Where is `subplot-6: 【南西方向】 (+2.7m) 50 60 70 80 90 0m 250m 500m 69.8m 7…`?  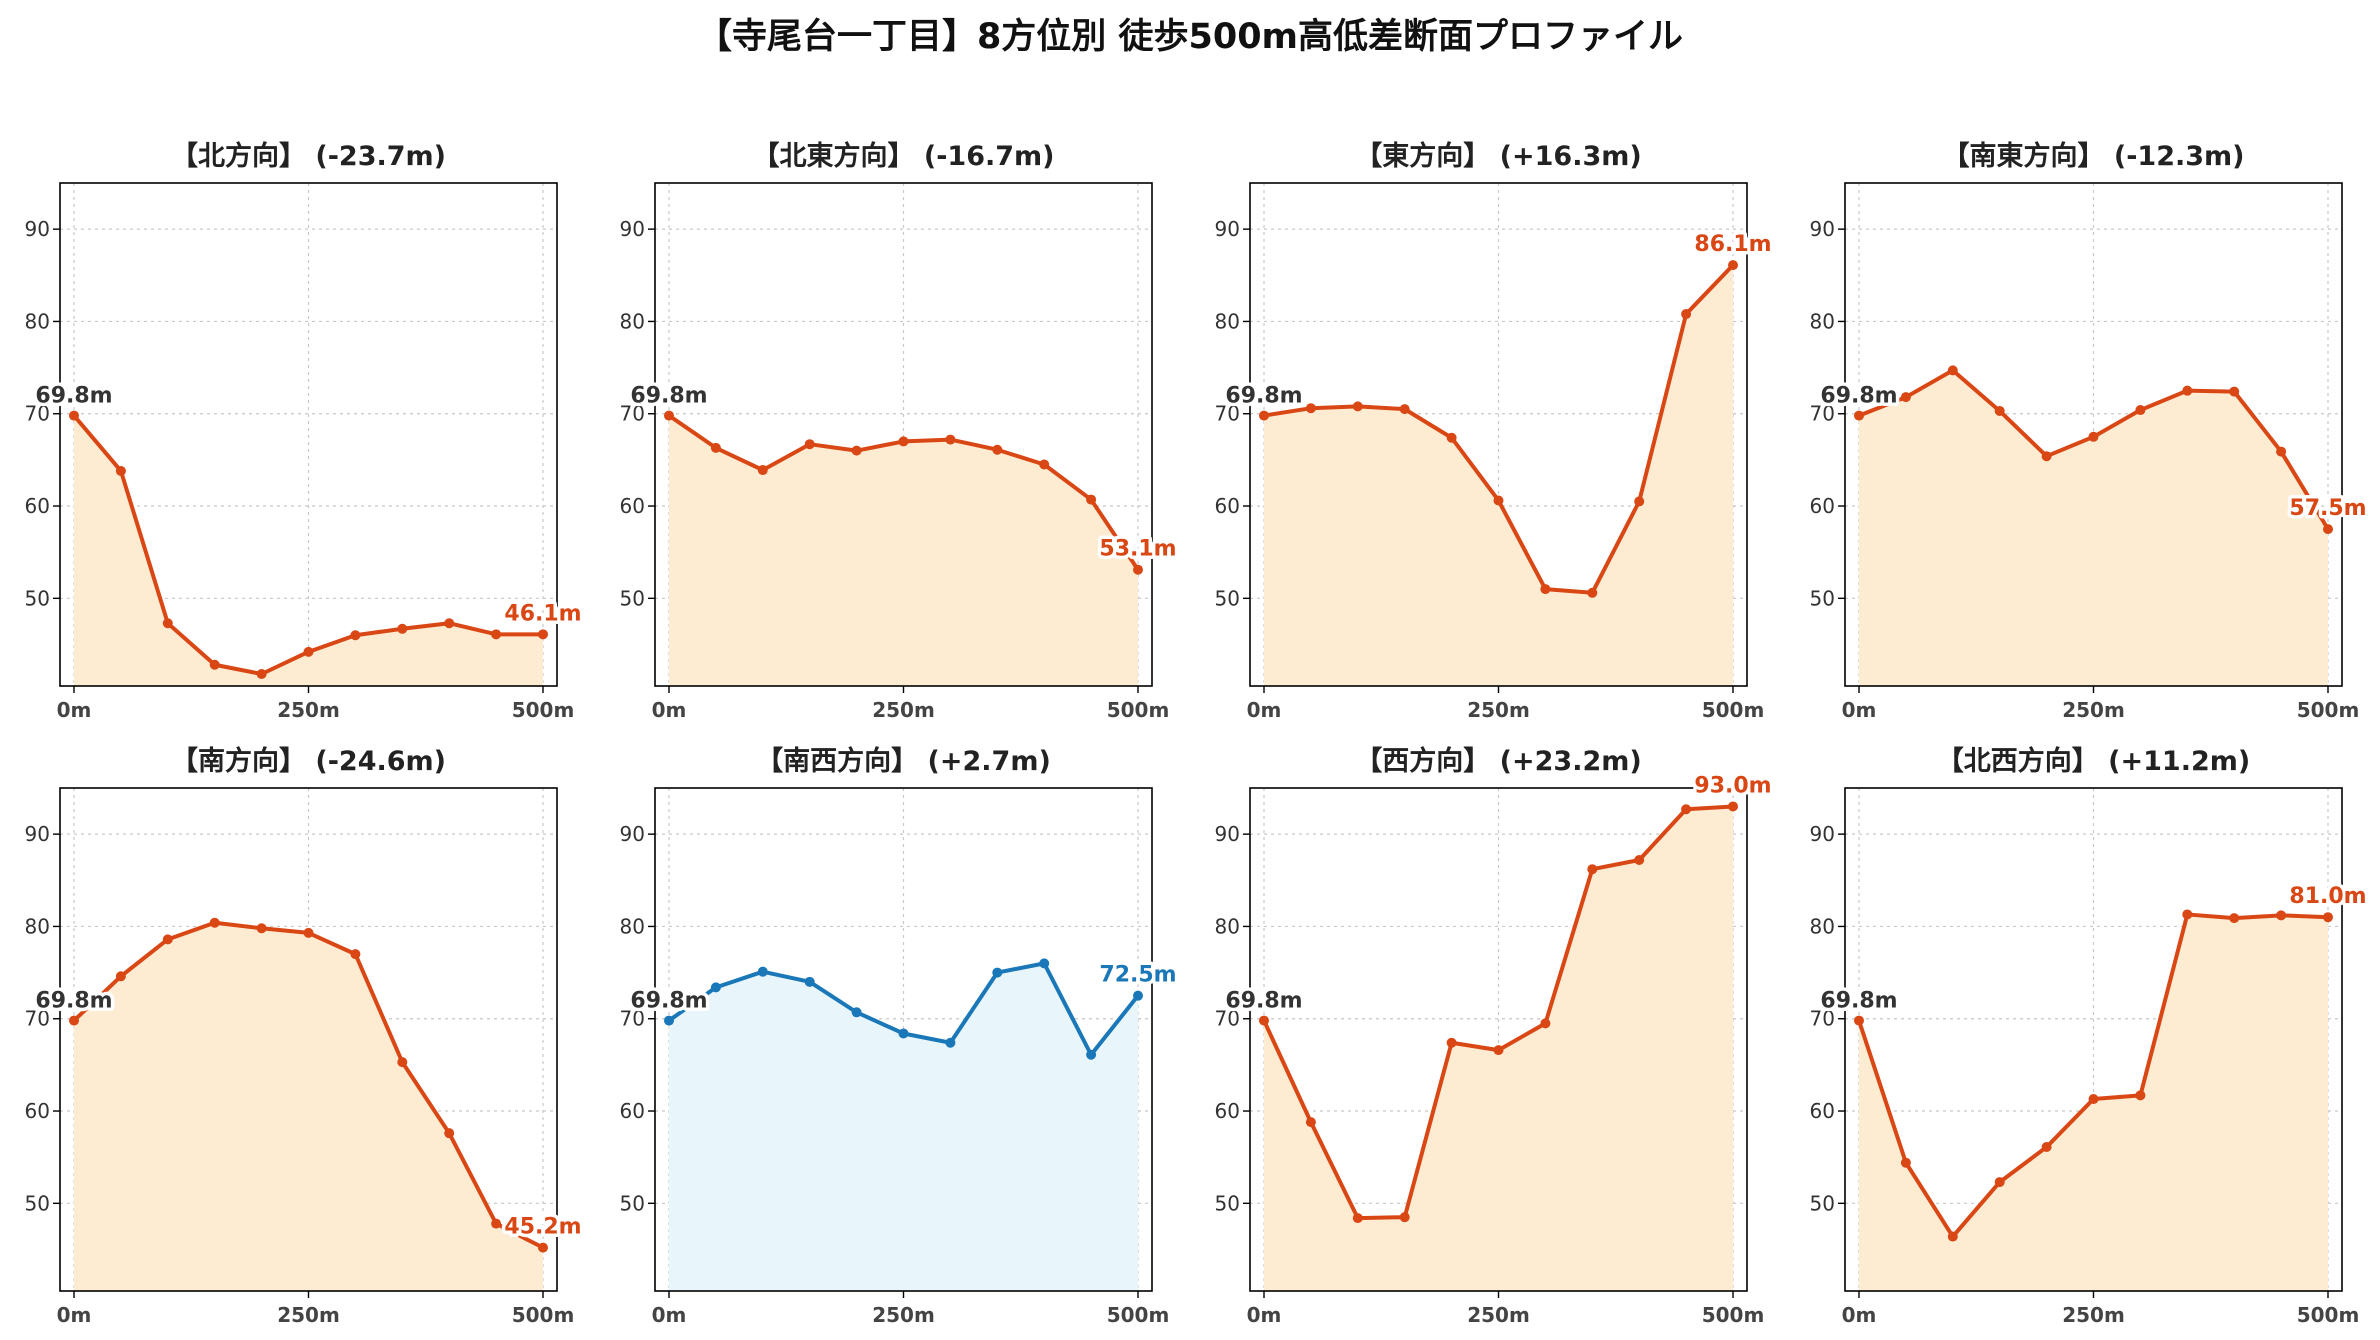
subplot-6: 【南西方向】 (+2.7m) 50 60 70 80 90 0m 250m 500m 69.8m 7… is located at coordinates (900, 1036).